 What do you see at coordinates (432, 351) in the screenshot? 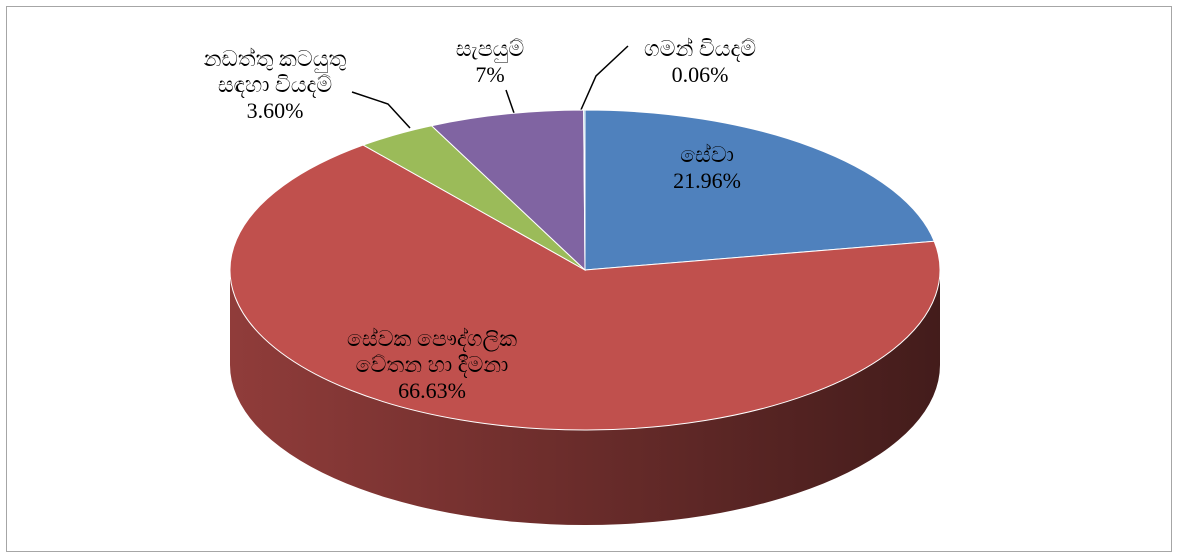
I see `slice-name: සේවක පෞද්ගලික වේතන හා දීමනා` at bounding box center [432, 351].